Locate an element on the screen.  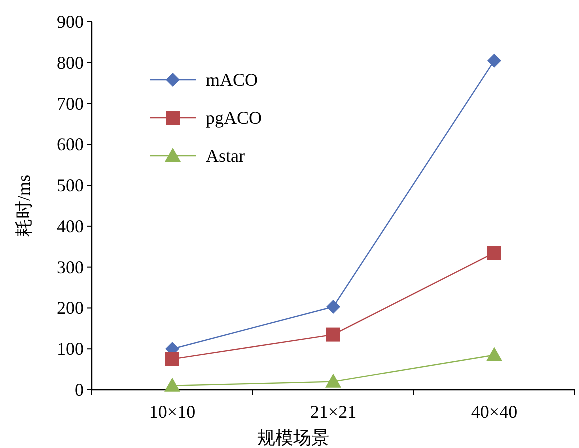
legend-label: Astar is located at coordinates (225, 156).